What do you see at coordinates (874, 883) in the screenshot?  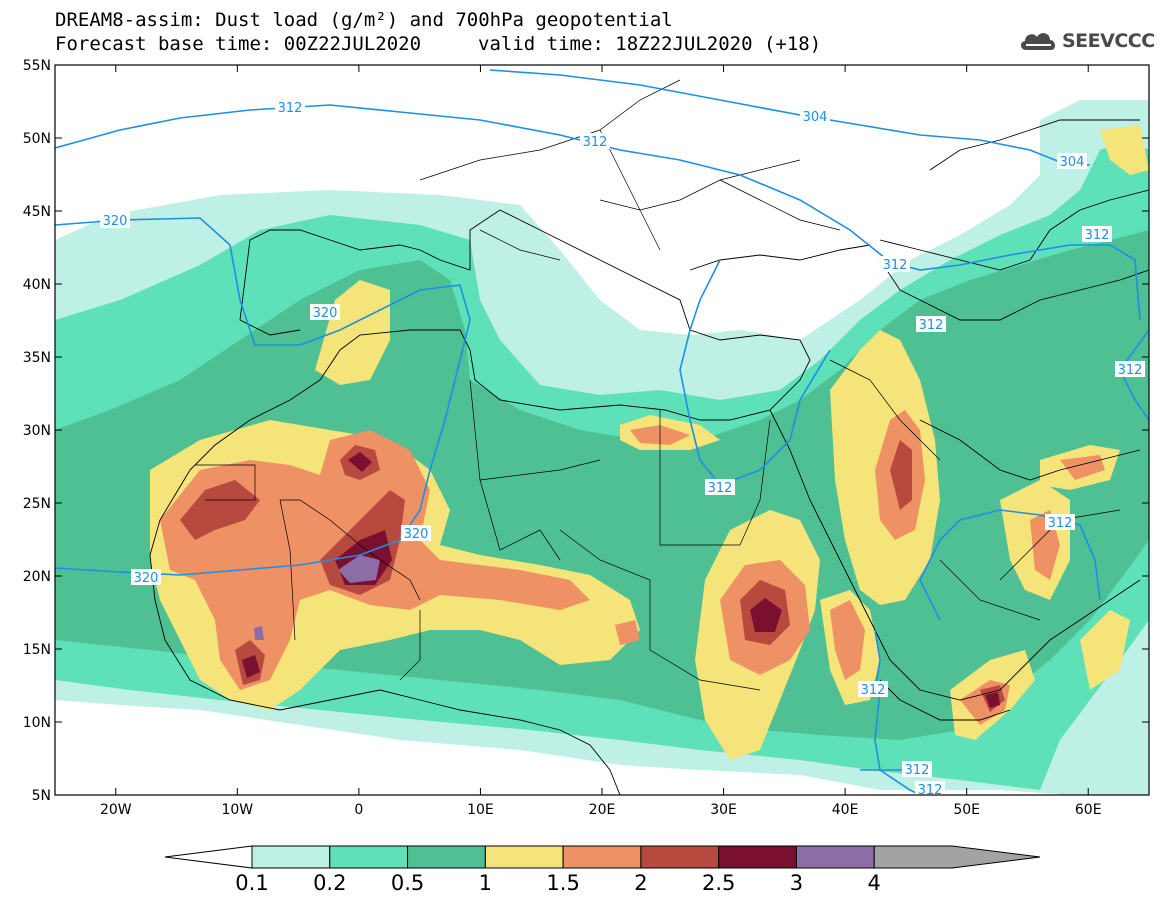 I see `colorbar-label: 4` at bounding box center [874, 883].